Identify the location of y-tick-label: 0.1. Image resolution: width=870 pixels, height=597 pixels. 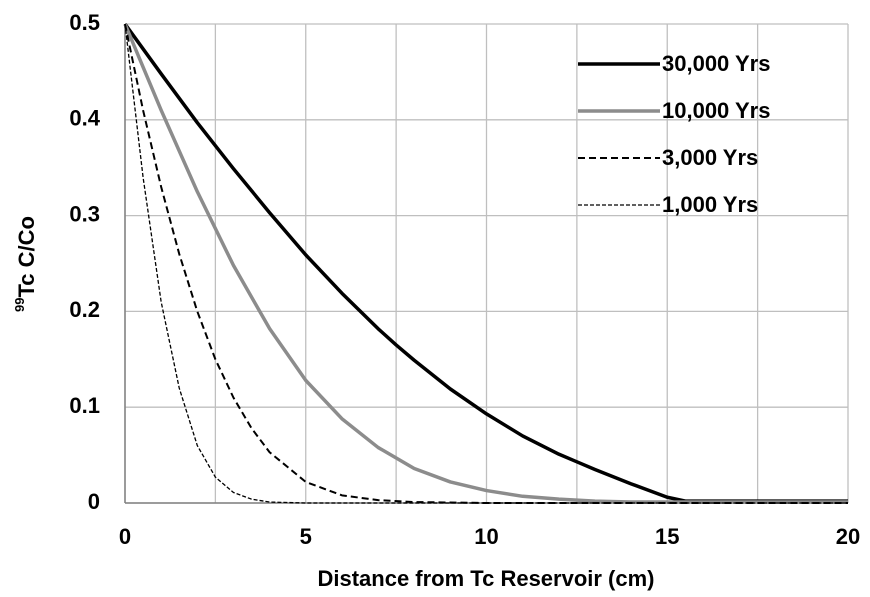
(84, 405).